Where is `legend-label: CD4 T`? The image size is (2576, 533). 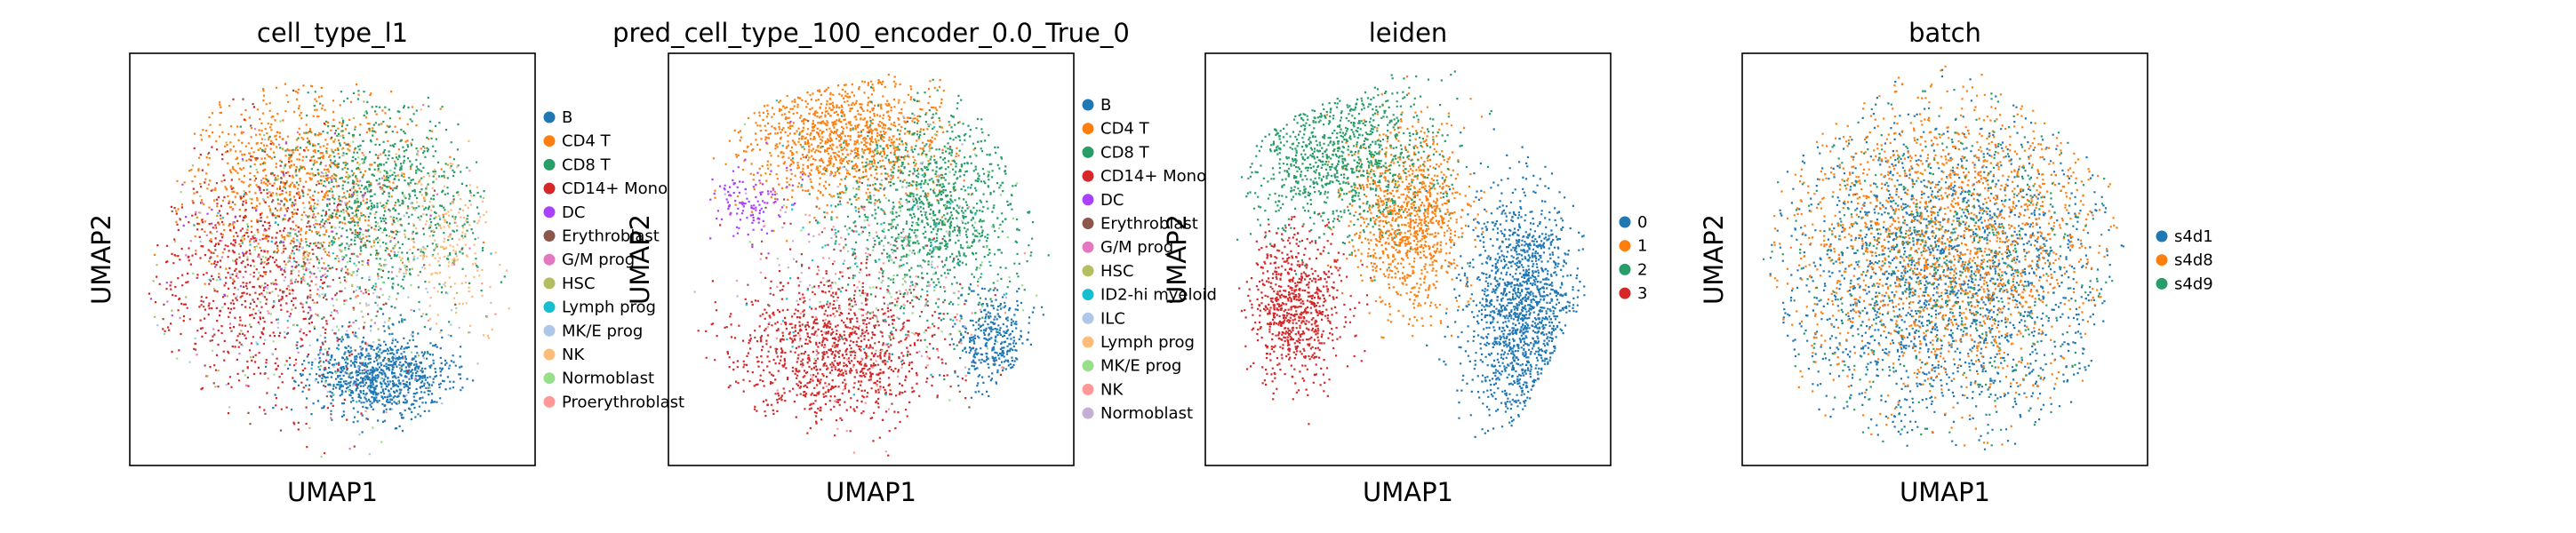
legend-label: CD4 T is located at coordinates (587, 141).